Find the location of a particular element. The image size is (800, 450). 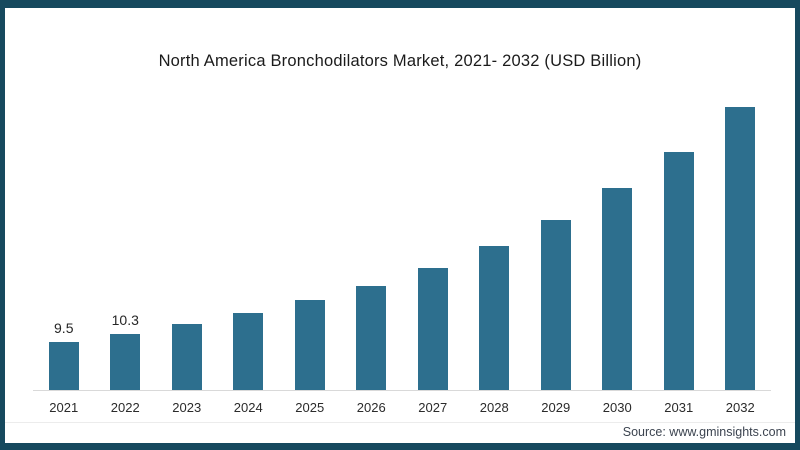

bar-column-2025 is located at coordinates (310, 199).